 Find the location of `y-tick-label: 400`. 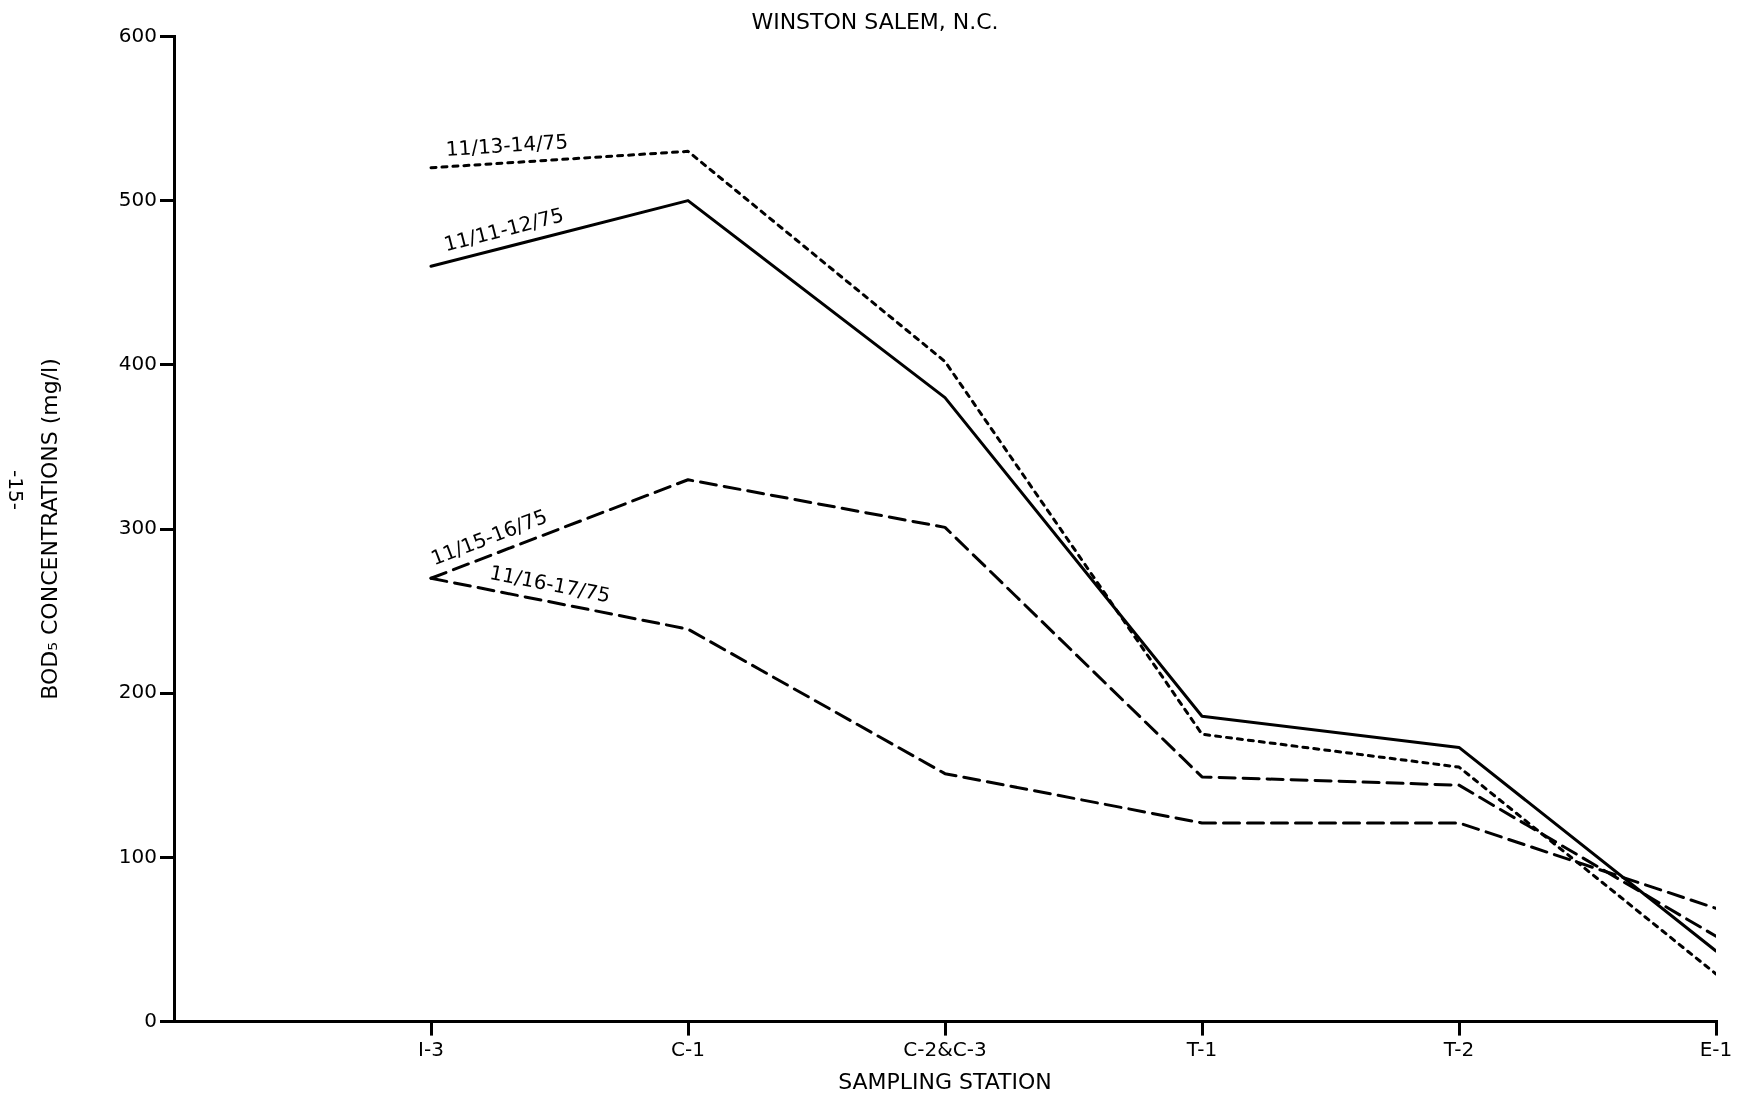

y-tick-label: 400 is located at coordinates (137, 363).